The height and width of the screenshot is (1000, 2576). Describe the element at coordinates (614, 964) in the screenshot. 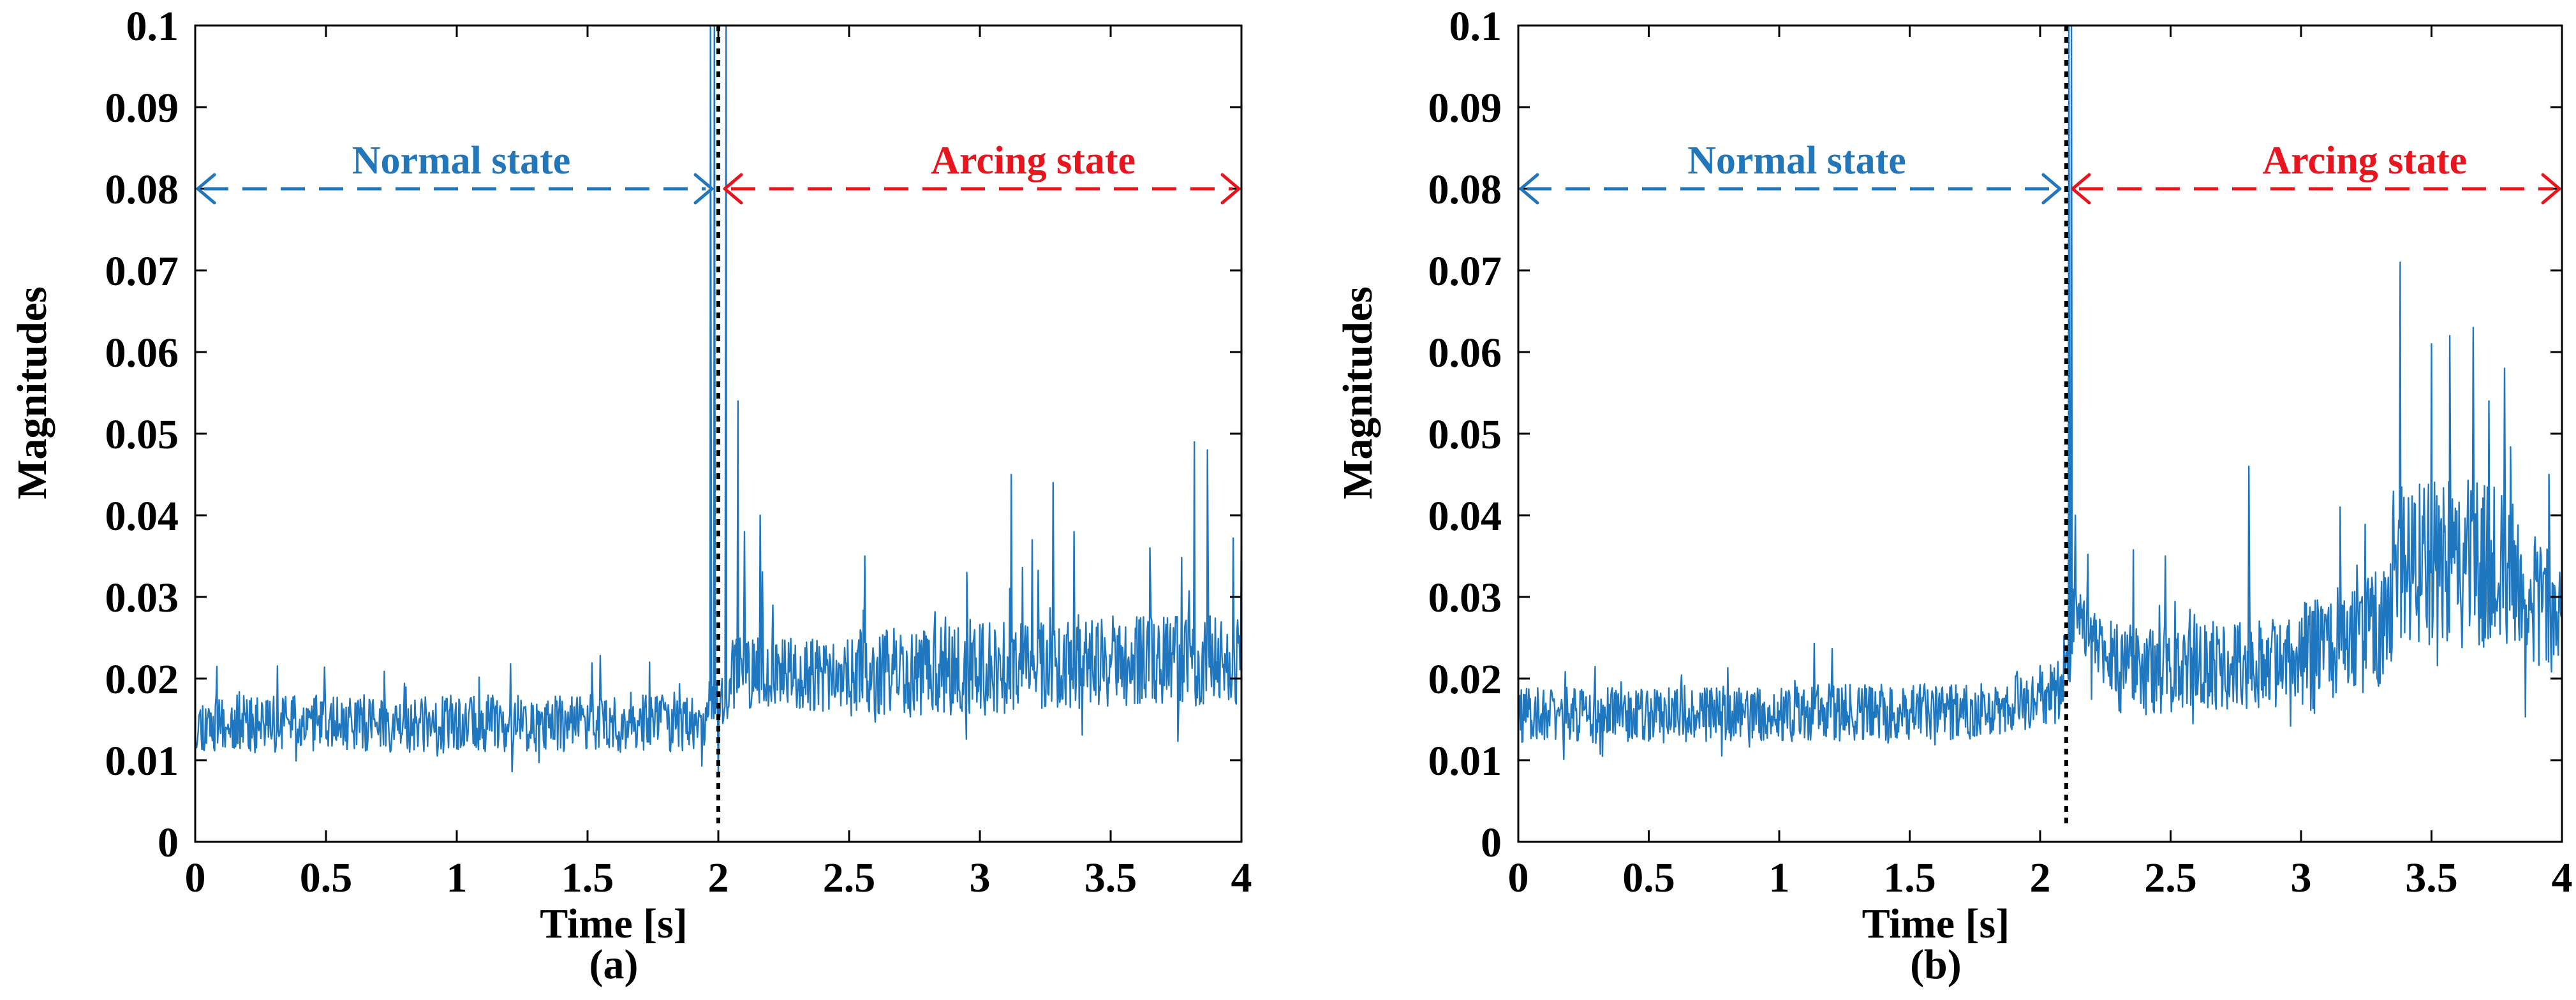

I see `panel-label: (a)` at that location.